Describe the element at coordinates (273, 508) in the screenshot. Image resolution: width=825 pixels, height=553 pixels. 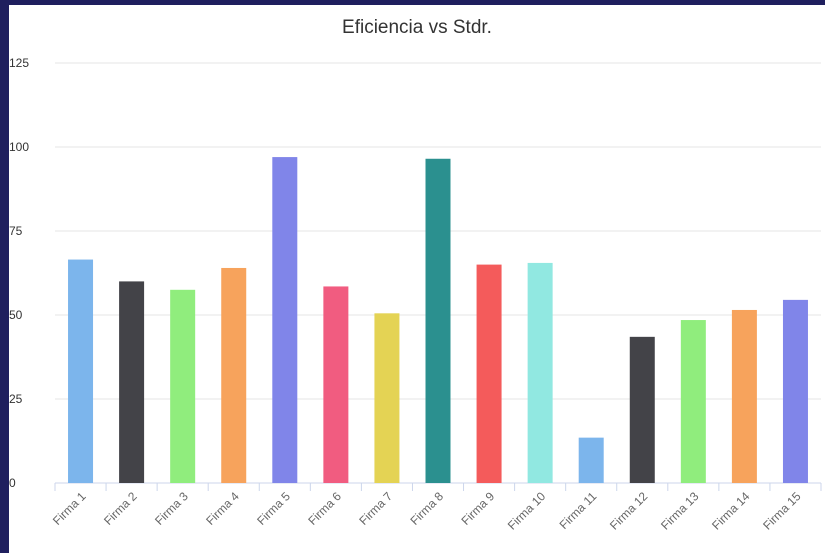
I see `x-tick-label: Firma 5` at that location.